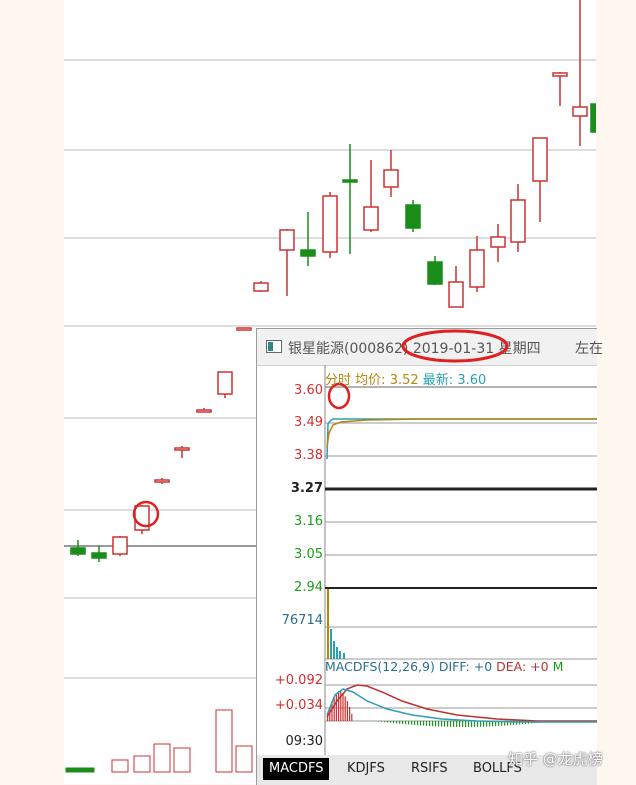 The width and height of the screenshot is (636, 785). Describe the element at coordinates (558, 666) in the screenshot. I see `macd-m: M` at that location.